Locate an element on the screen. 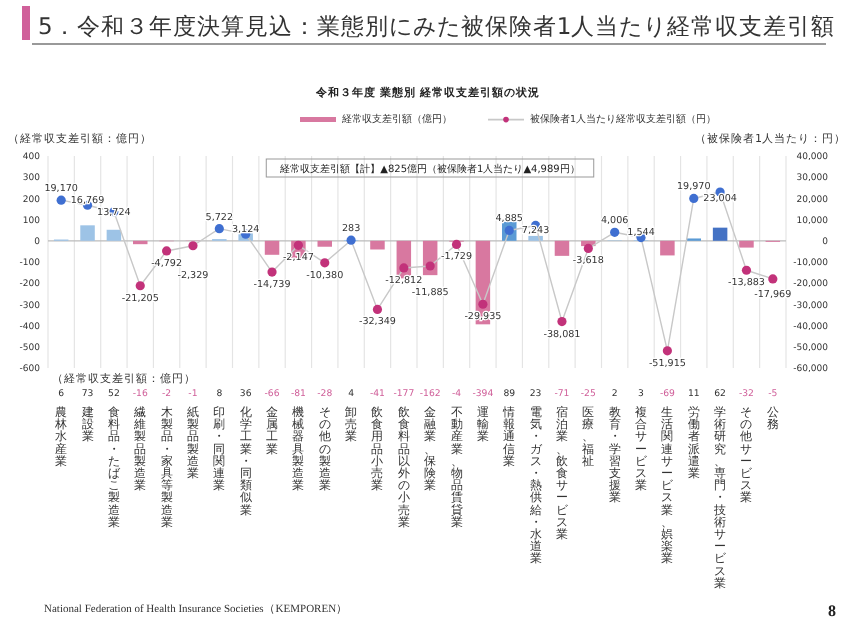 Image resolution: width=854 pixels, height=640 pixels. text: 8 is located at coordinates (832, 611).